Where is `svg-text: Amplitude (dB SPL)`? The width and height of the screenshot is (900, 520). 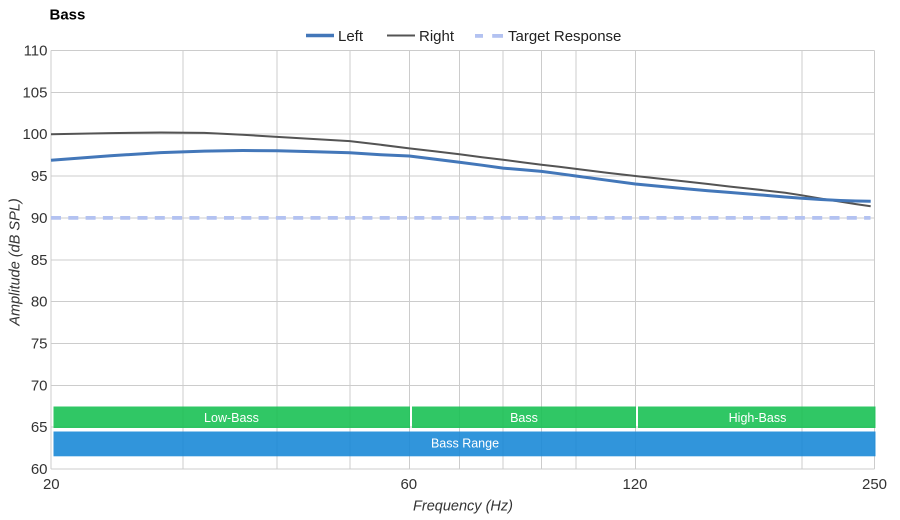 svg-text: Amplitude (dB SPL) is located at coordinates (16, 262).